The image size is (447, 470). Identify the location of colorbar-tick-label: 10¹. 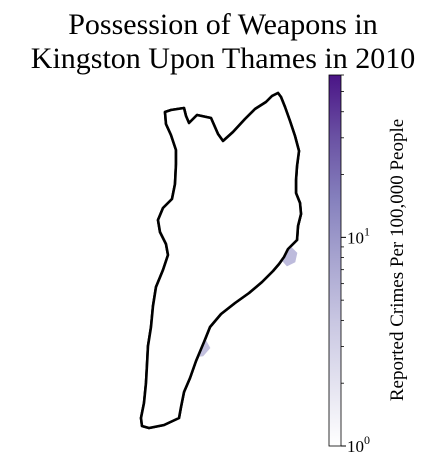
(358, 235).